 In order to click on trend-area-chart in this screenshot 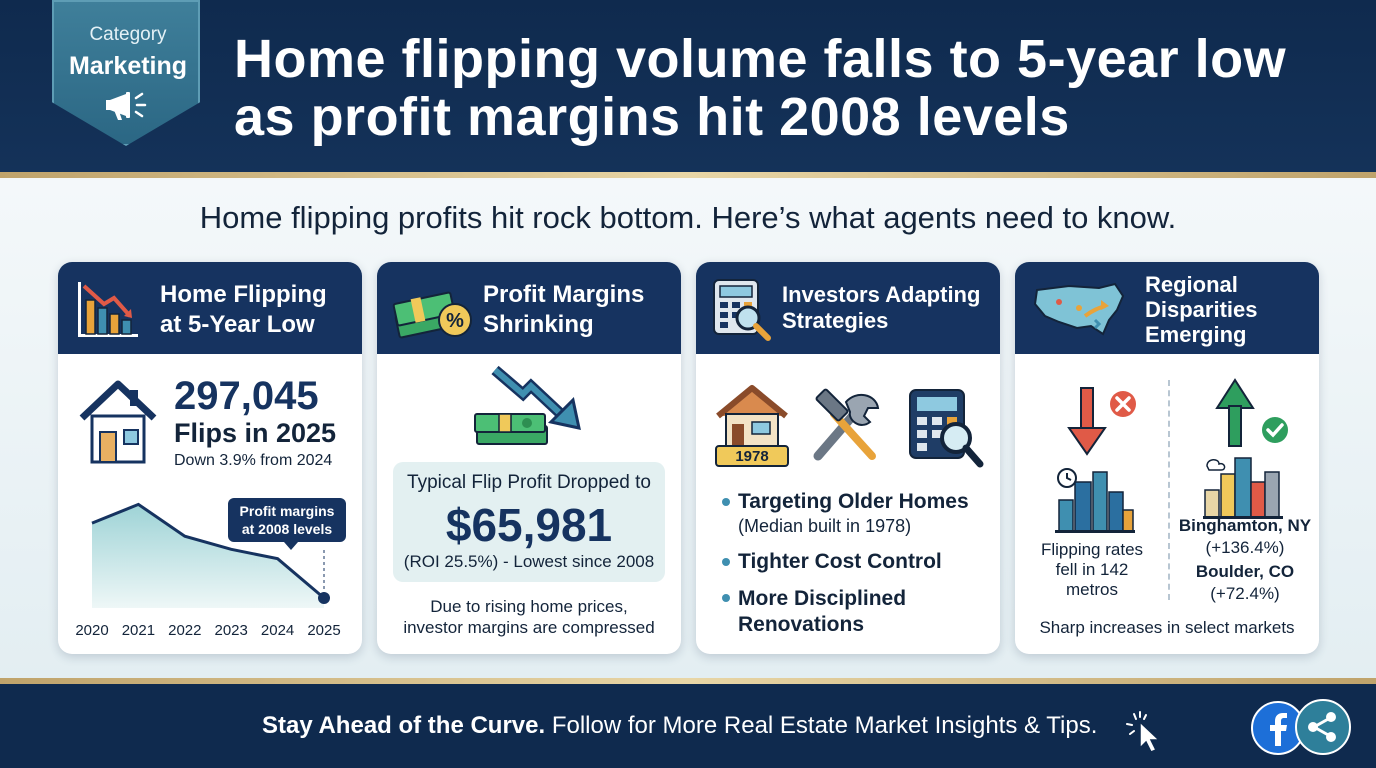, I will do `click(210, 555)`.